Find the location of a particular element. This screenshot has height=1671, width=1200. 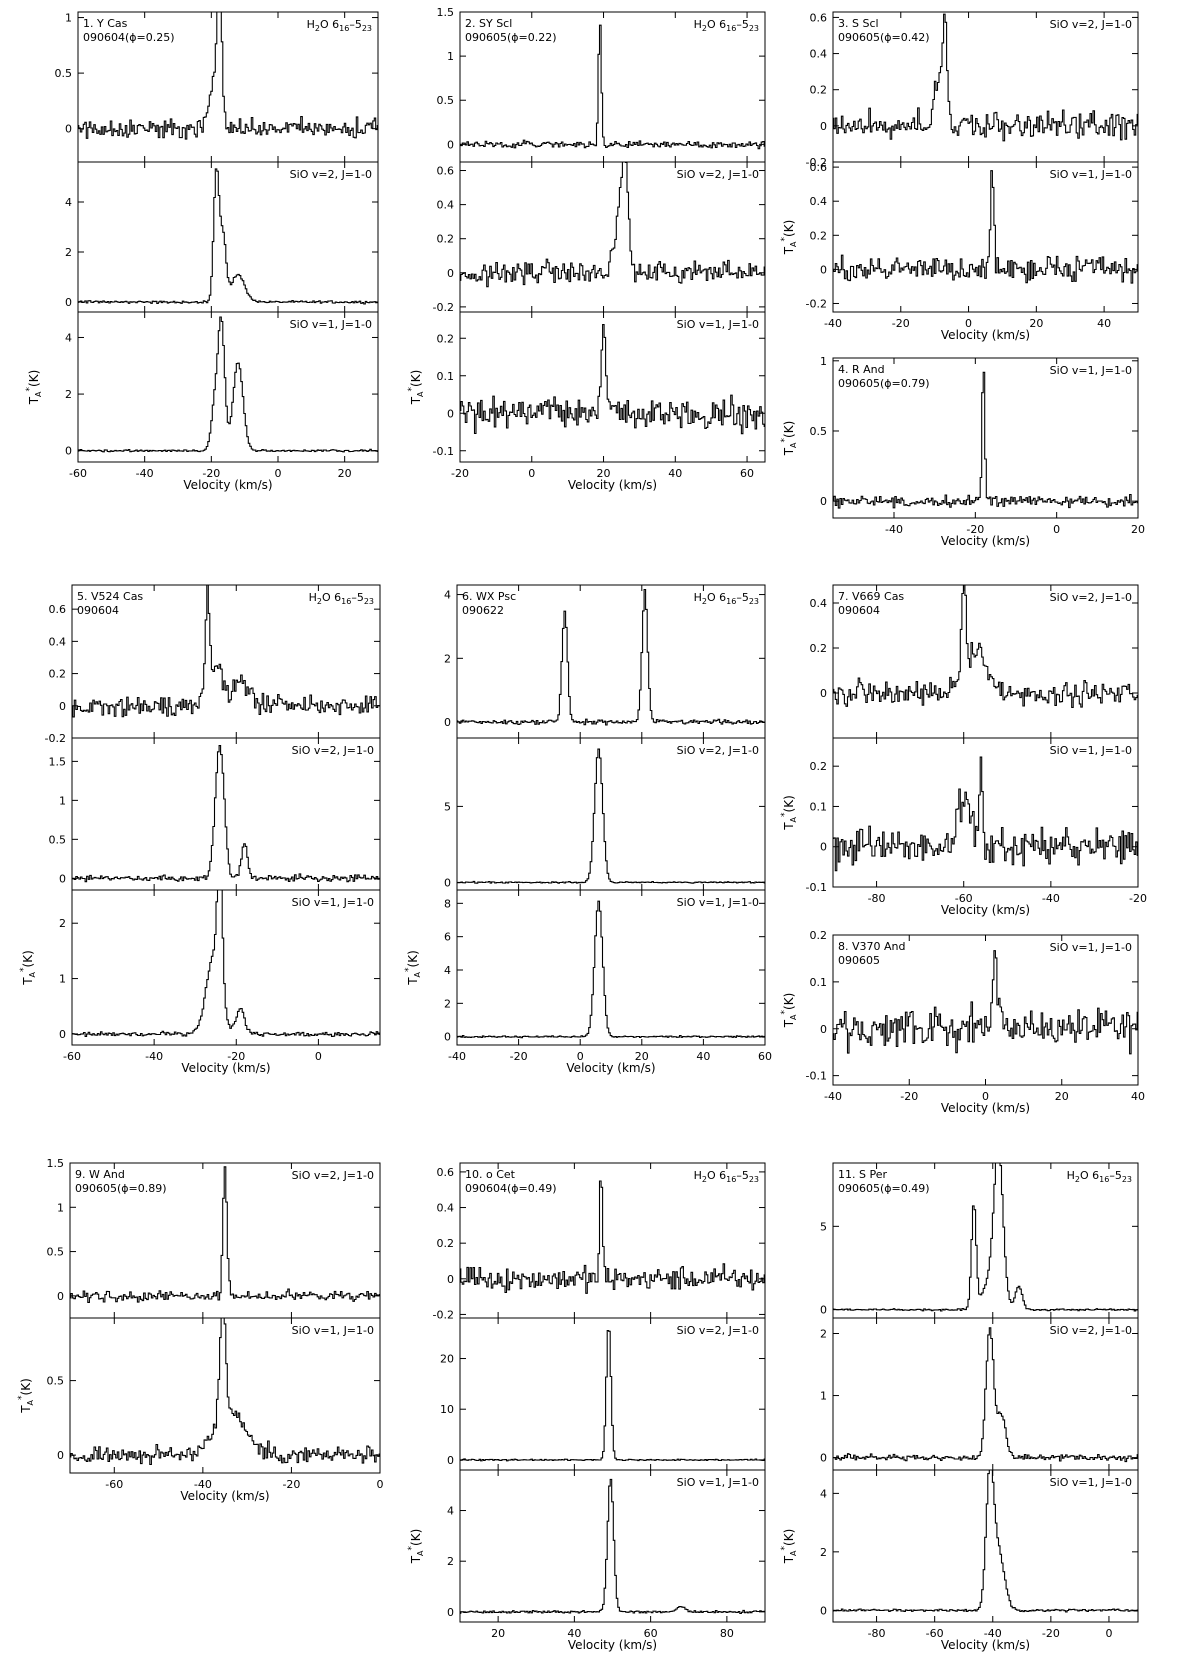

obs-date: 090605(ϕ=0.49) is located at coordinates (884, 1188).